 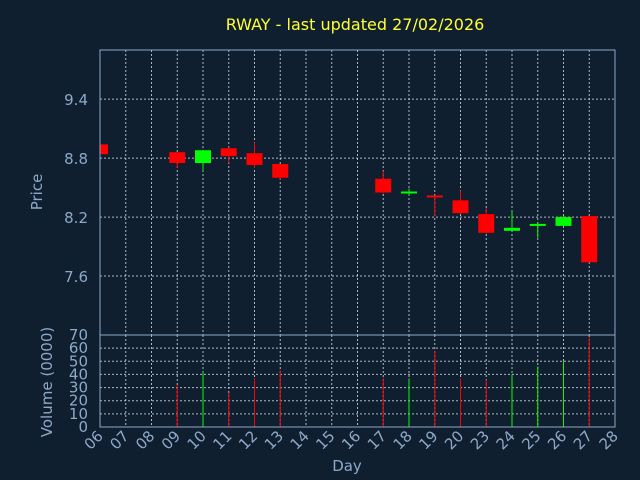 I want to click on volume-y-tick-label: 70, so click(x=78, y=335).